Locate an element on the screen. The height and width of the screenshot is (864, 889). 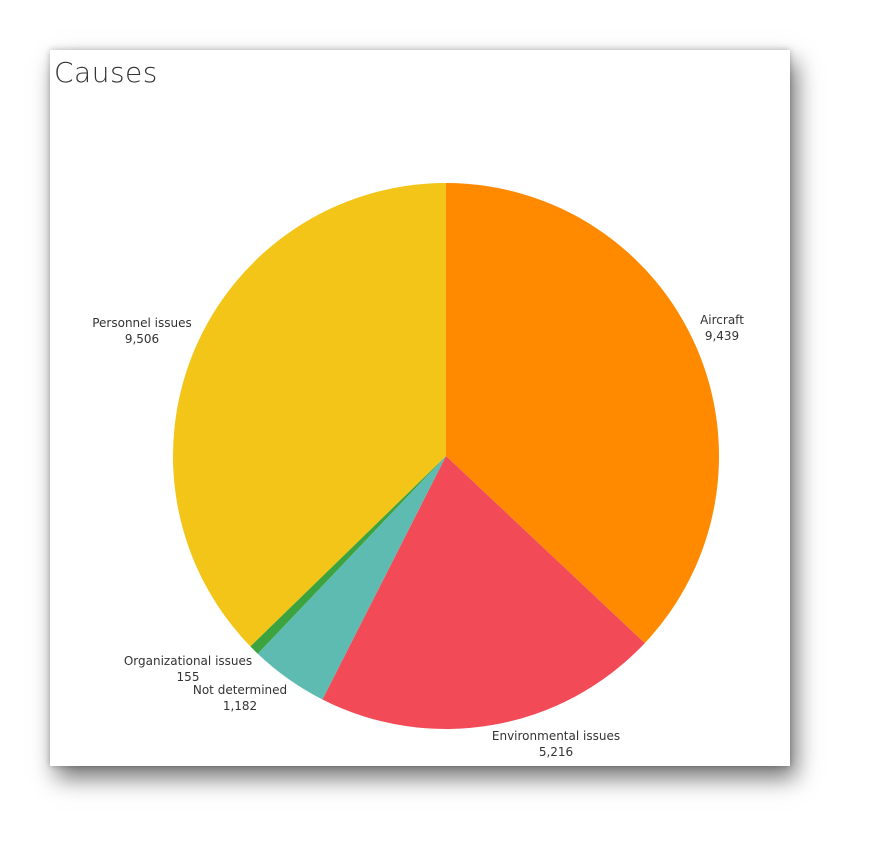
slice-label-name: Environmental issues is located at coordinates (556, 736).